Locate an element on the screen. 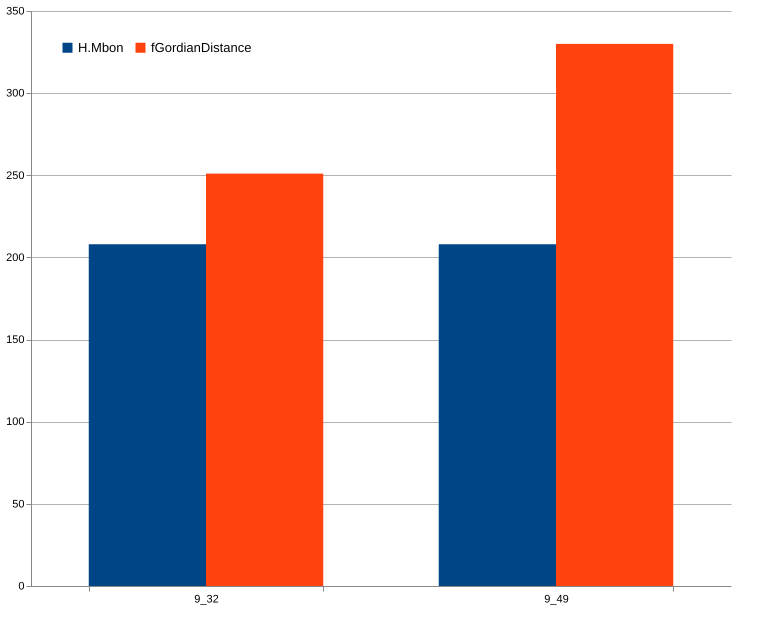 This screenshot has width=764, height=626. y-tick-label: 350 is located at coordinates (15, 12).